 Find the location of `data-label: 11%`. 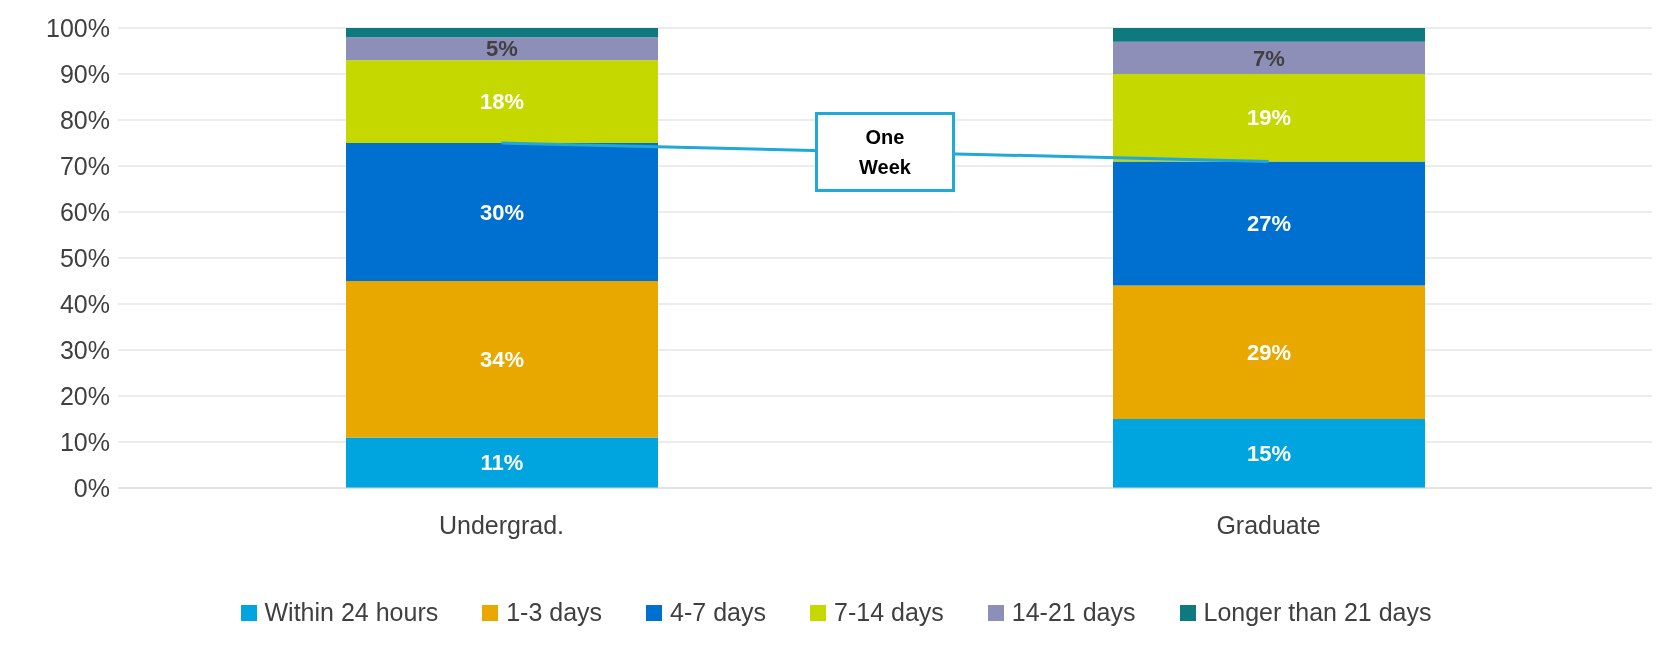

data-label: 11% is located at coordinates (502, 463).